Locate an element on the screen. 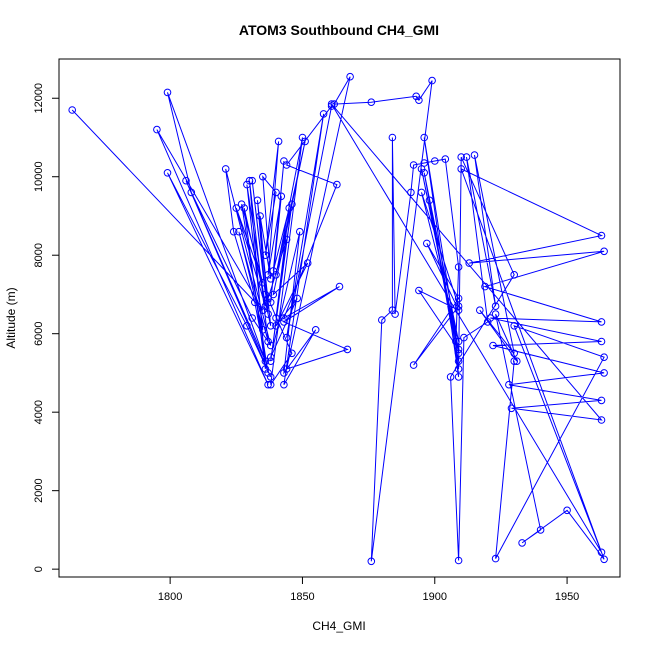 Image resolution: width=650 pixels, height=650 pixels. y-tick-label: 10000 is located at coordinates (39, 176).